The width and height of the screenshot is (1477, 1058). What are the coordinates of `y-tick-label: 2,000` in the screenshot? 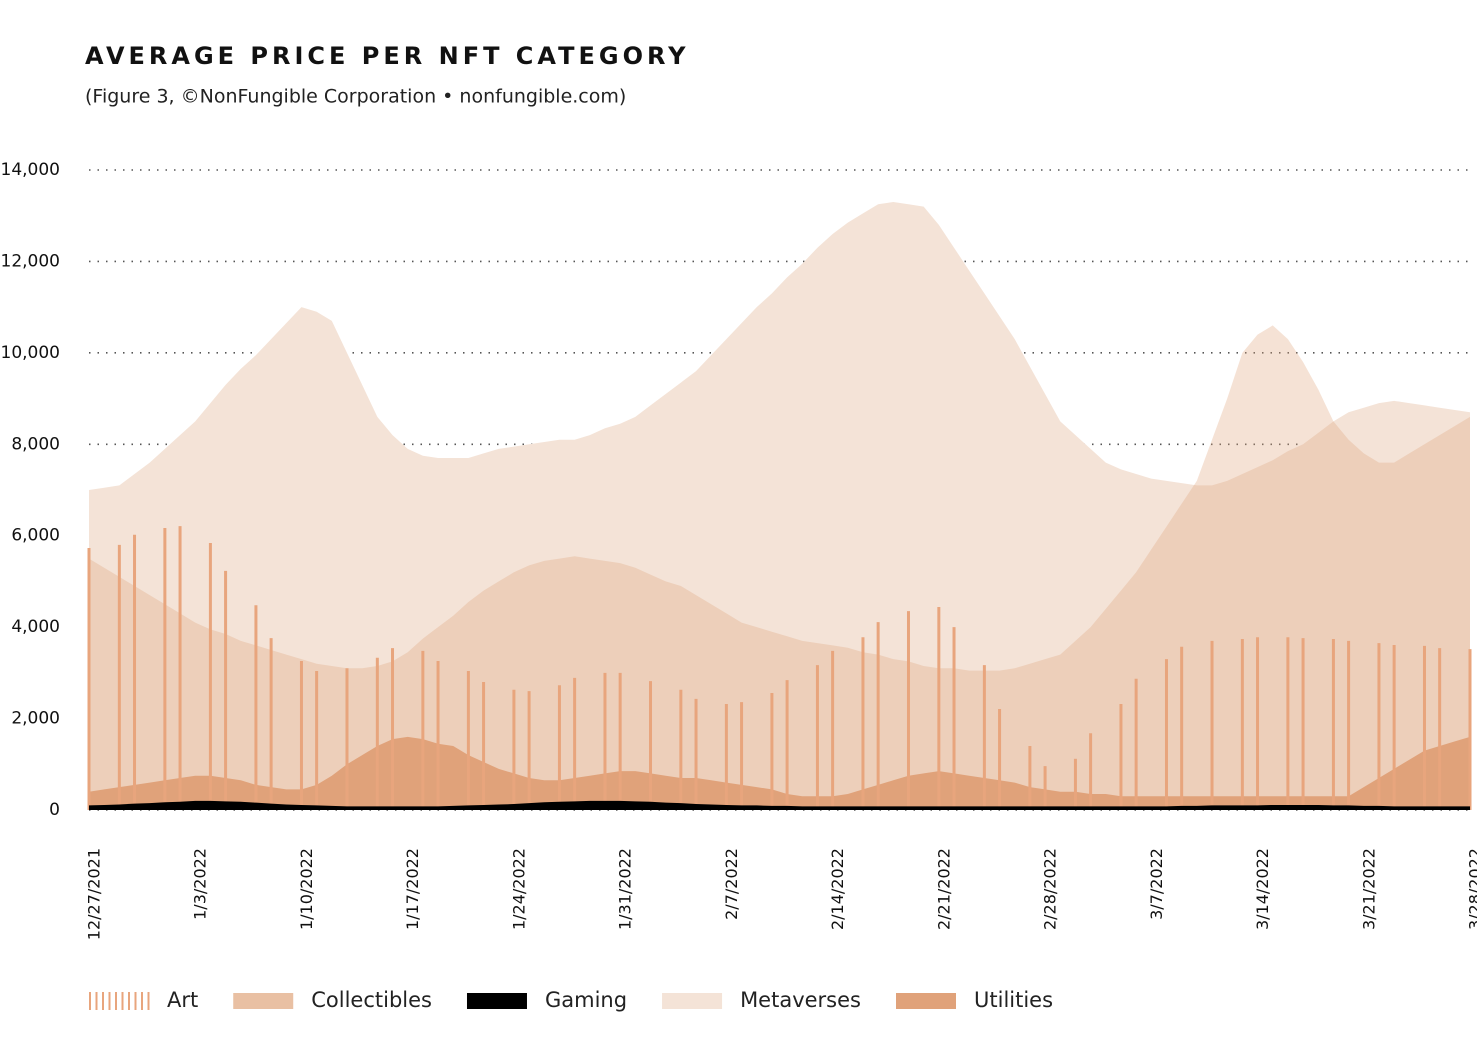 It's located at (35, 719).